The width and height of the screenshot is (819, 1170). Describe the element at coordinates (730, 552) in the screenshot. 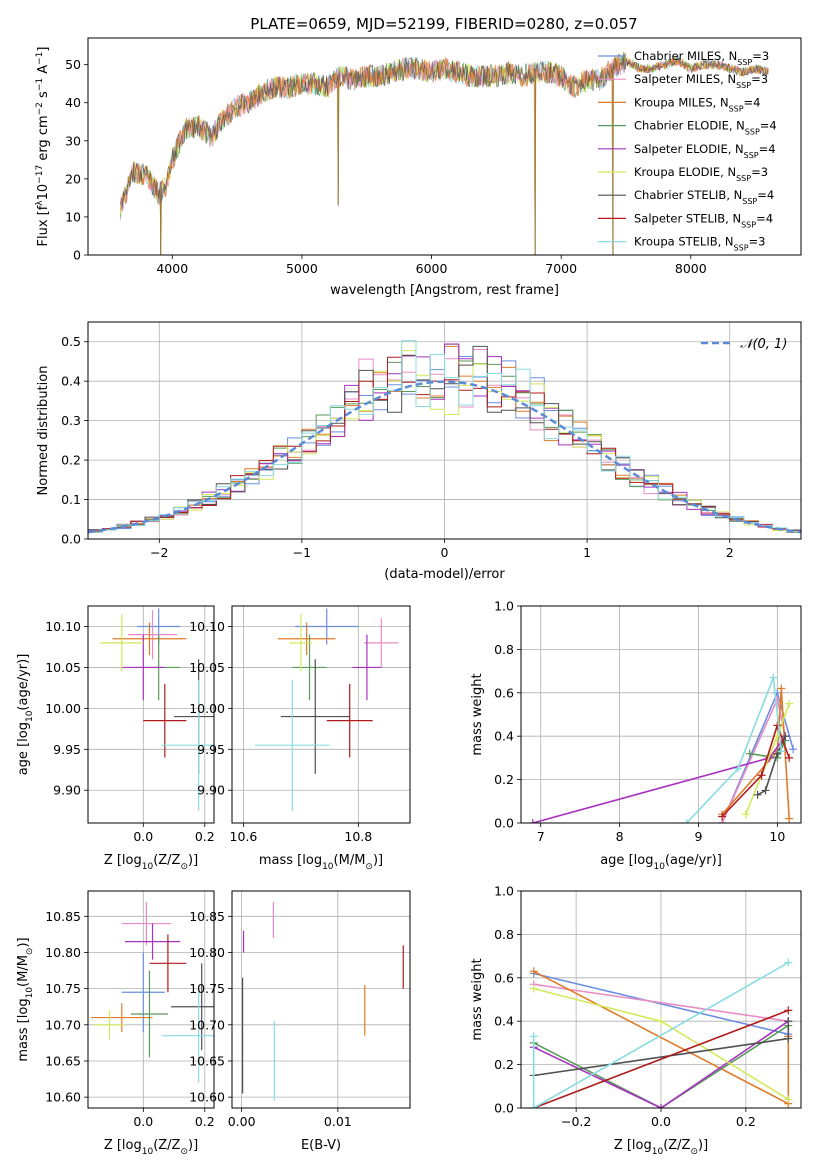

I see `x-tick-label: 2` at that location.